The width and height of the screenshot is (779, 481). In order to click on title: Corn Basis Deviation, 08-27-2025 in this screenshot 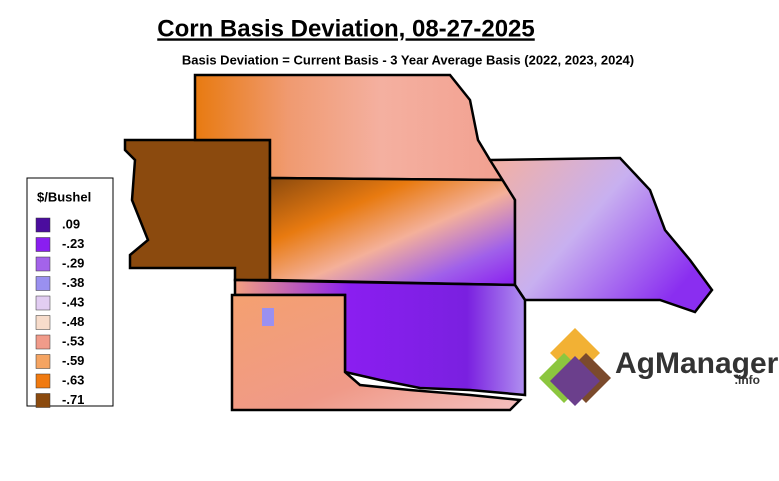, I will do `click(346, 28)`.